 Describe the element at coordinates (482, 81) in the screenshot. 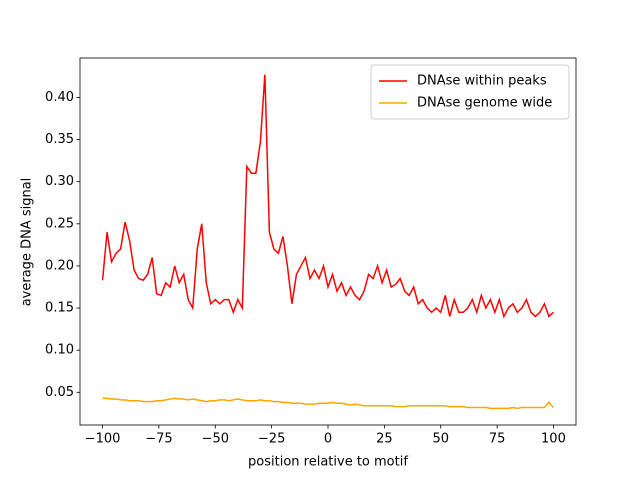

I see `legend-label: DNAse within peaks` at that location.